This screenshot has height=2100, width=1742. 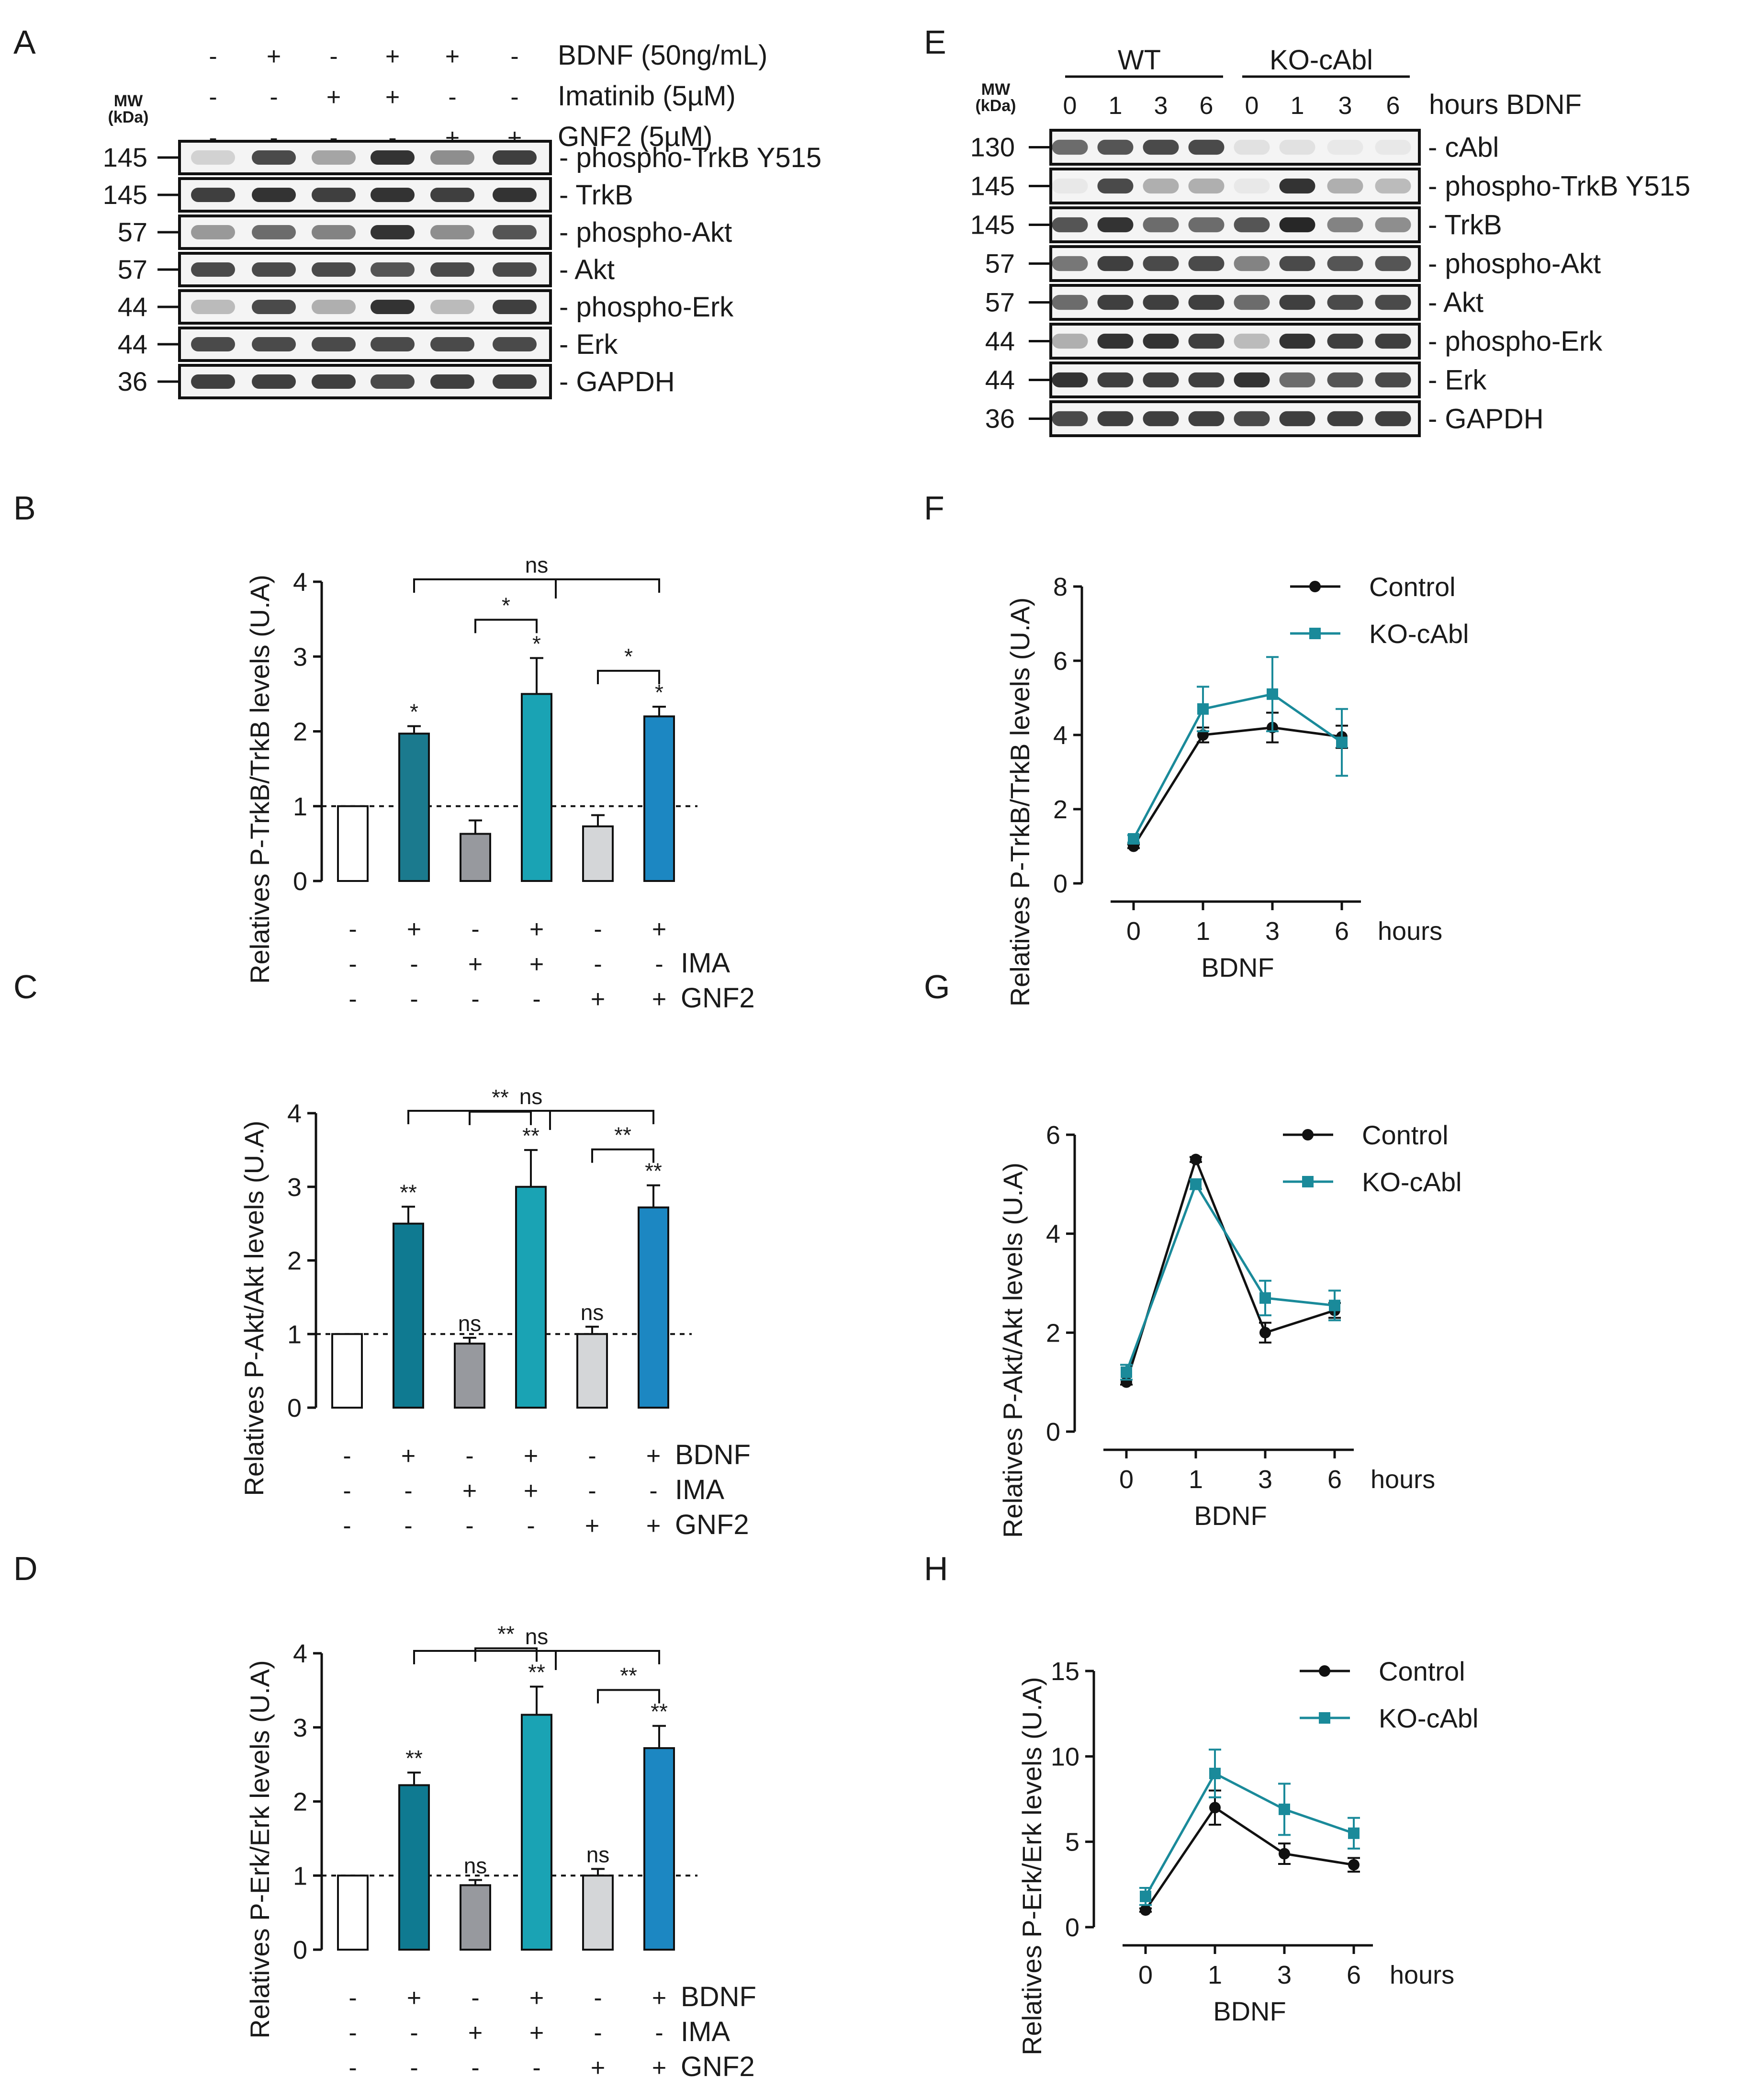 What do you see at coordinates (1032, 1866) in the screenshot?
I see `y-axis-title: Relatives P-Erk/Erk levels (U.A)` at bounding box center [1032, 1866].